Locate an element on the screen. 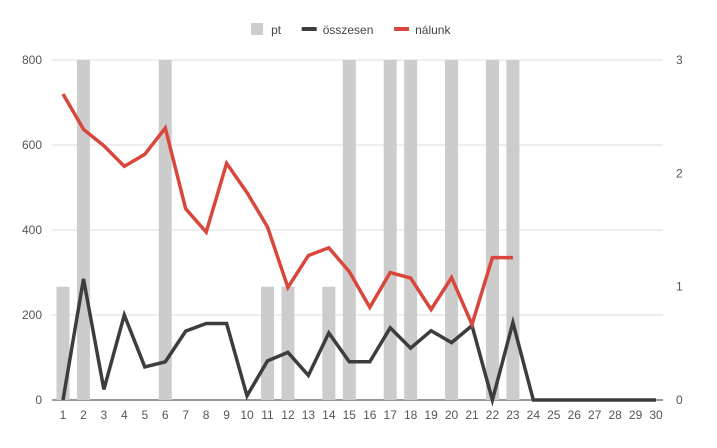 The image size is (717, 448). legend-item: összesen is located at coordinates (338, 30).